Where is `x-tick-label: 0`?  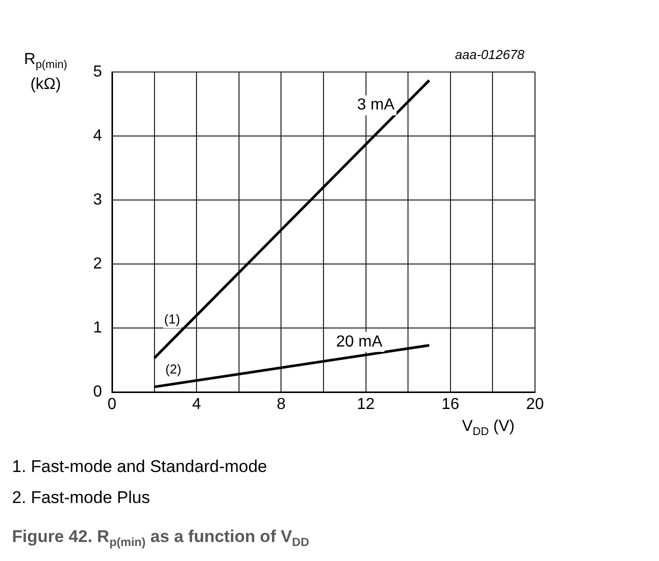 x-tick-label: 0 is located at coordinates (112, 405).